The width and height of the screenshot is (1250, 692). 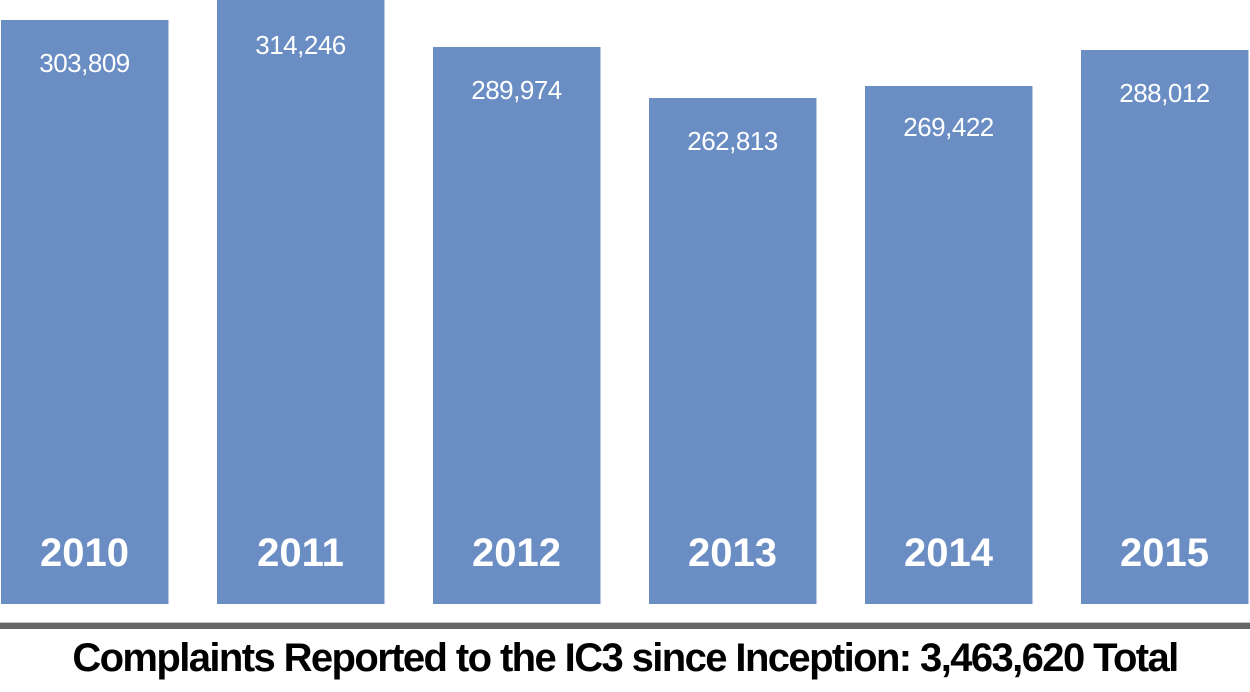 What do you see at coordinates (1164, 93) in the screenshot?
I see `value-label: 288,012` at bounding box center [1164, 93].